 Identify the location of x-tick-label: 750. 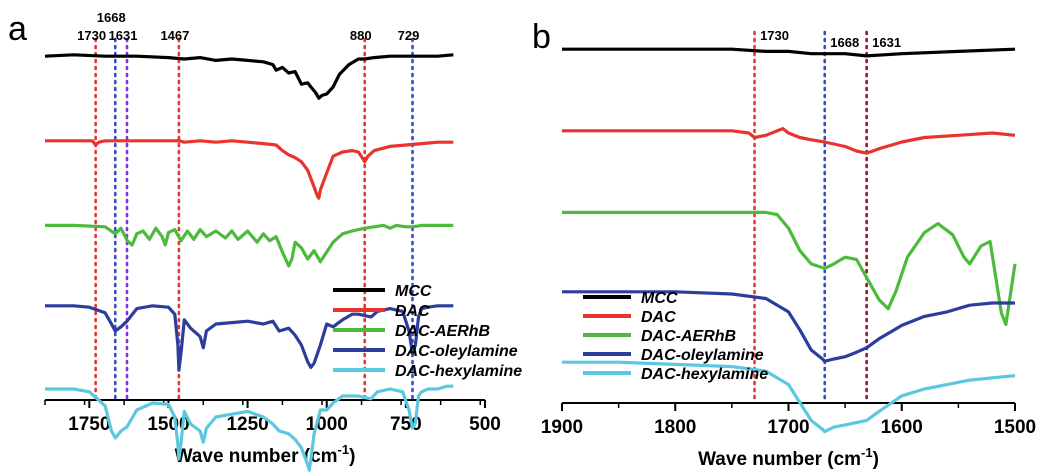
(406, 424).